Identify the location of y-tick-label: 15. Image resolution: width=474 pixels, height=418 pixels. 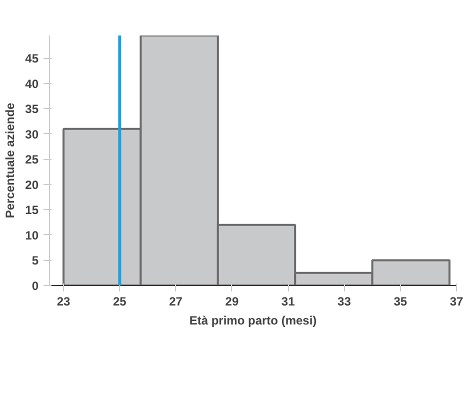
(32, 210).